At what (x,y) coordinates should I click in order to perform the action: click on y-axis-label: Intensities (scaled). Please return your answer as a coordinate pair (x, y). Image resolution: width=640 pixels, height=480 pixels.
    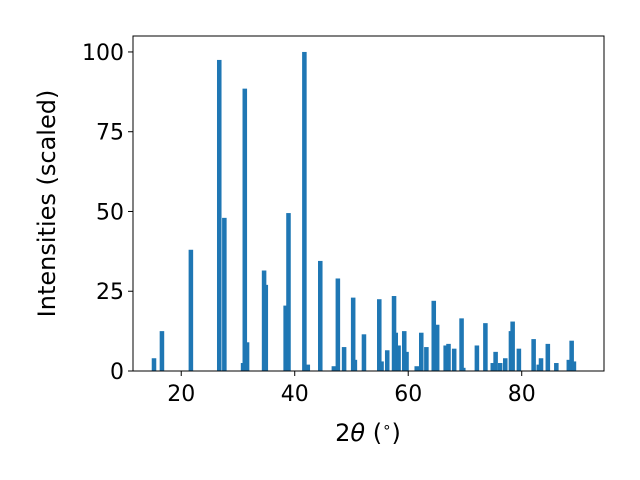
    Looking at the image, I should click on (47, 204).